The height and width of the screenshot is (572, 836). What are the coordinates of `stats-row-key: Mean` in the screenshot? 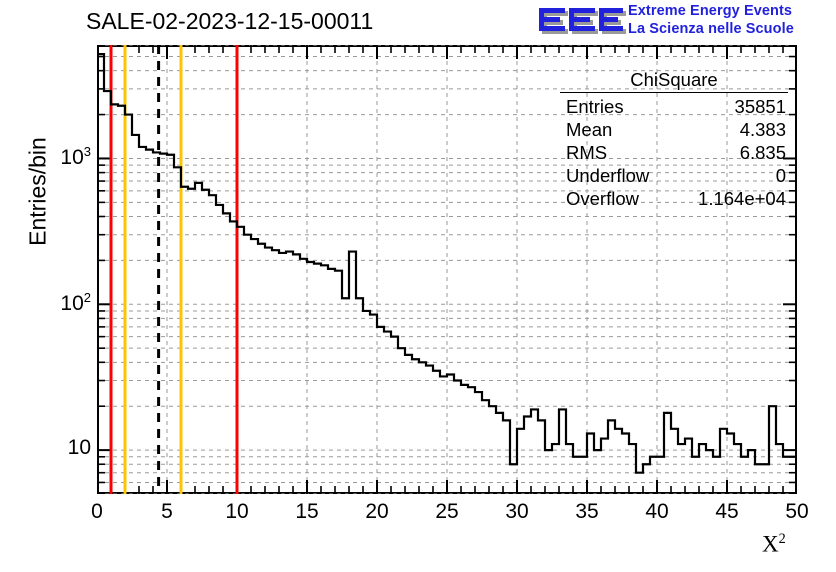 It's located at (589, 129).